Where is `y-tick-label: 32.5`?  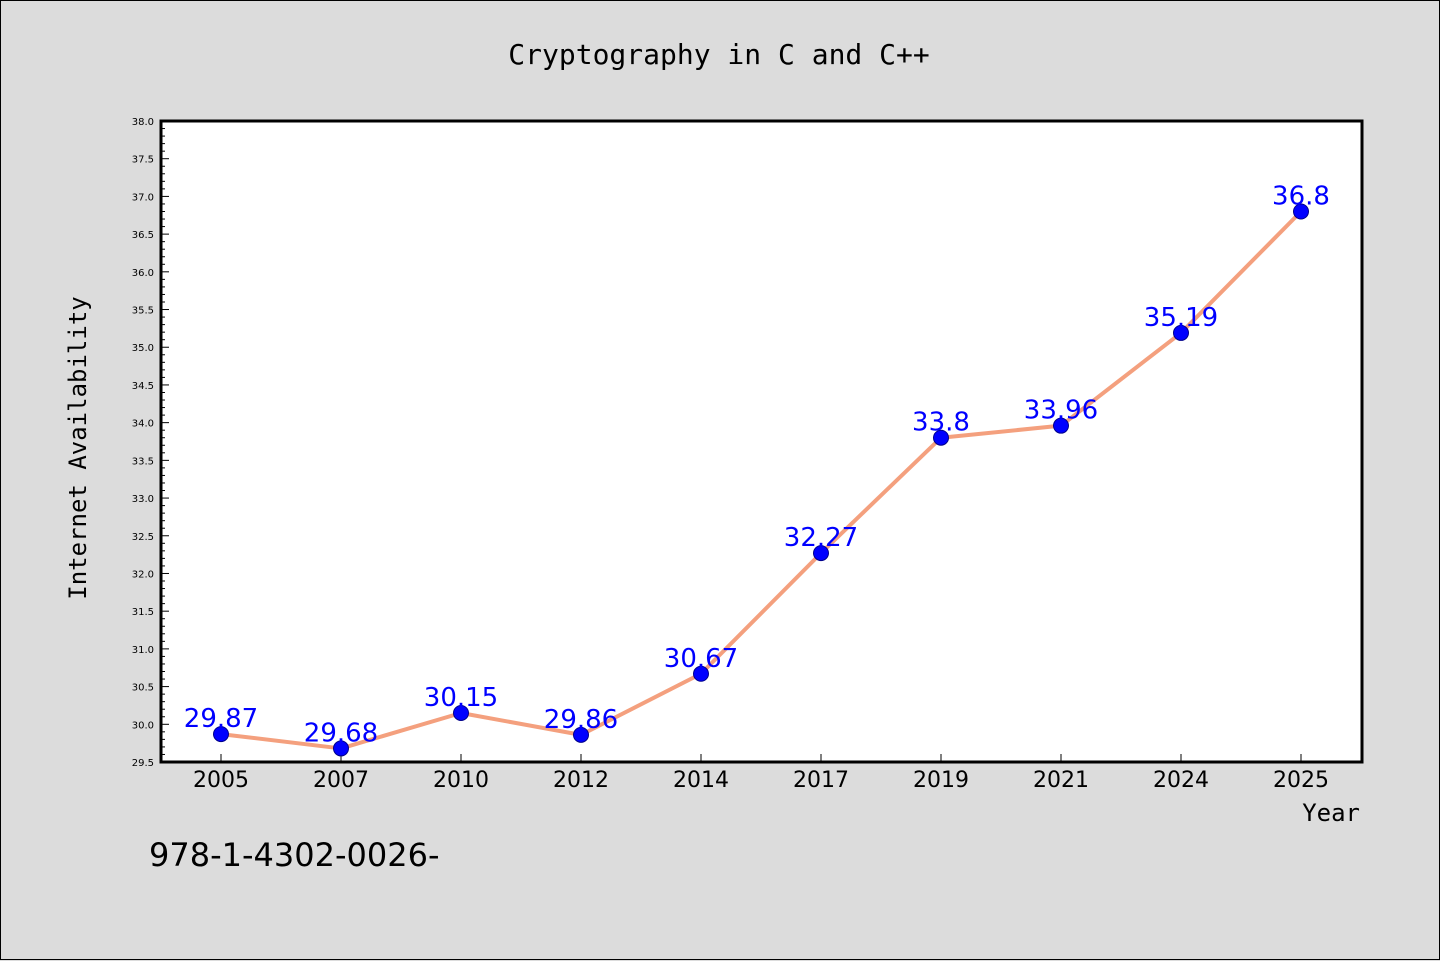
y-tick-label: 32.5 is located at coordinates (143, 537).